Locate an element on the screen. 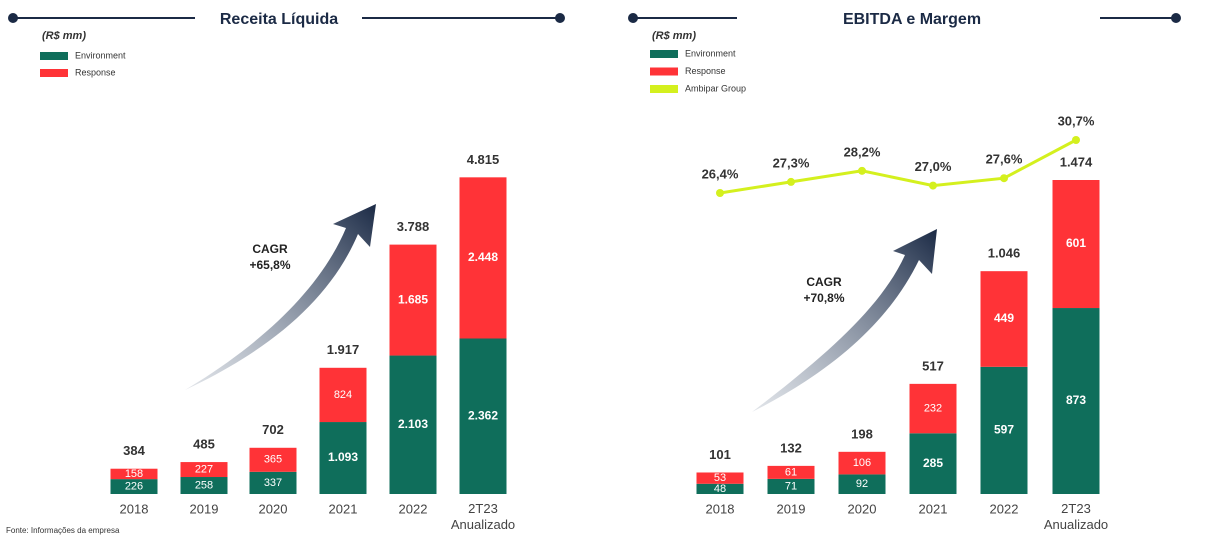  segment-label: 449 is located at coordinates (1004, 318).